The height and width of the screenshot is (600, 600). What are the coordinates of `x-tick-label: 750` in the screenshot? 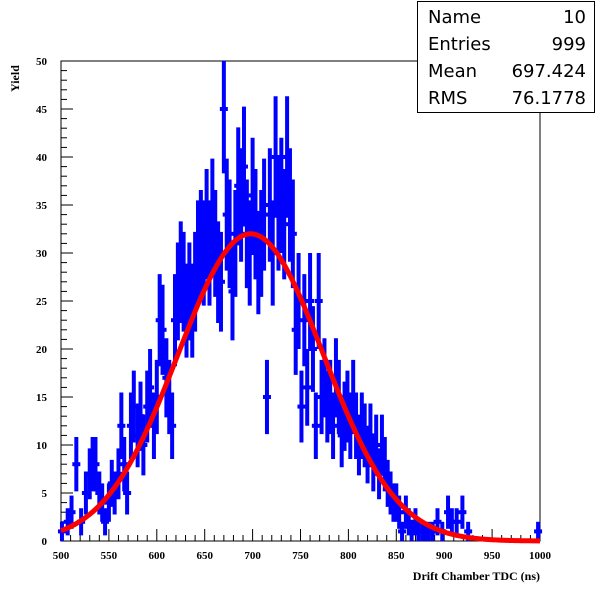 It's located at (300, 556).